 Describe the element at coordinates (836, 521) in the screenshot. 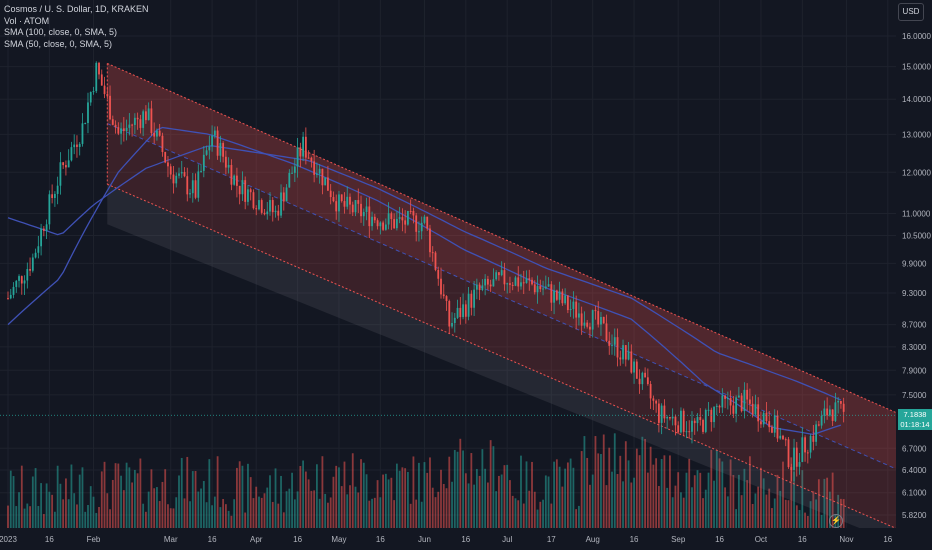

I see `bolt-icon: ⚡` at that location.